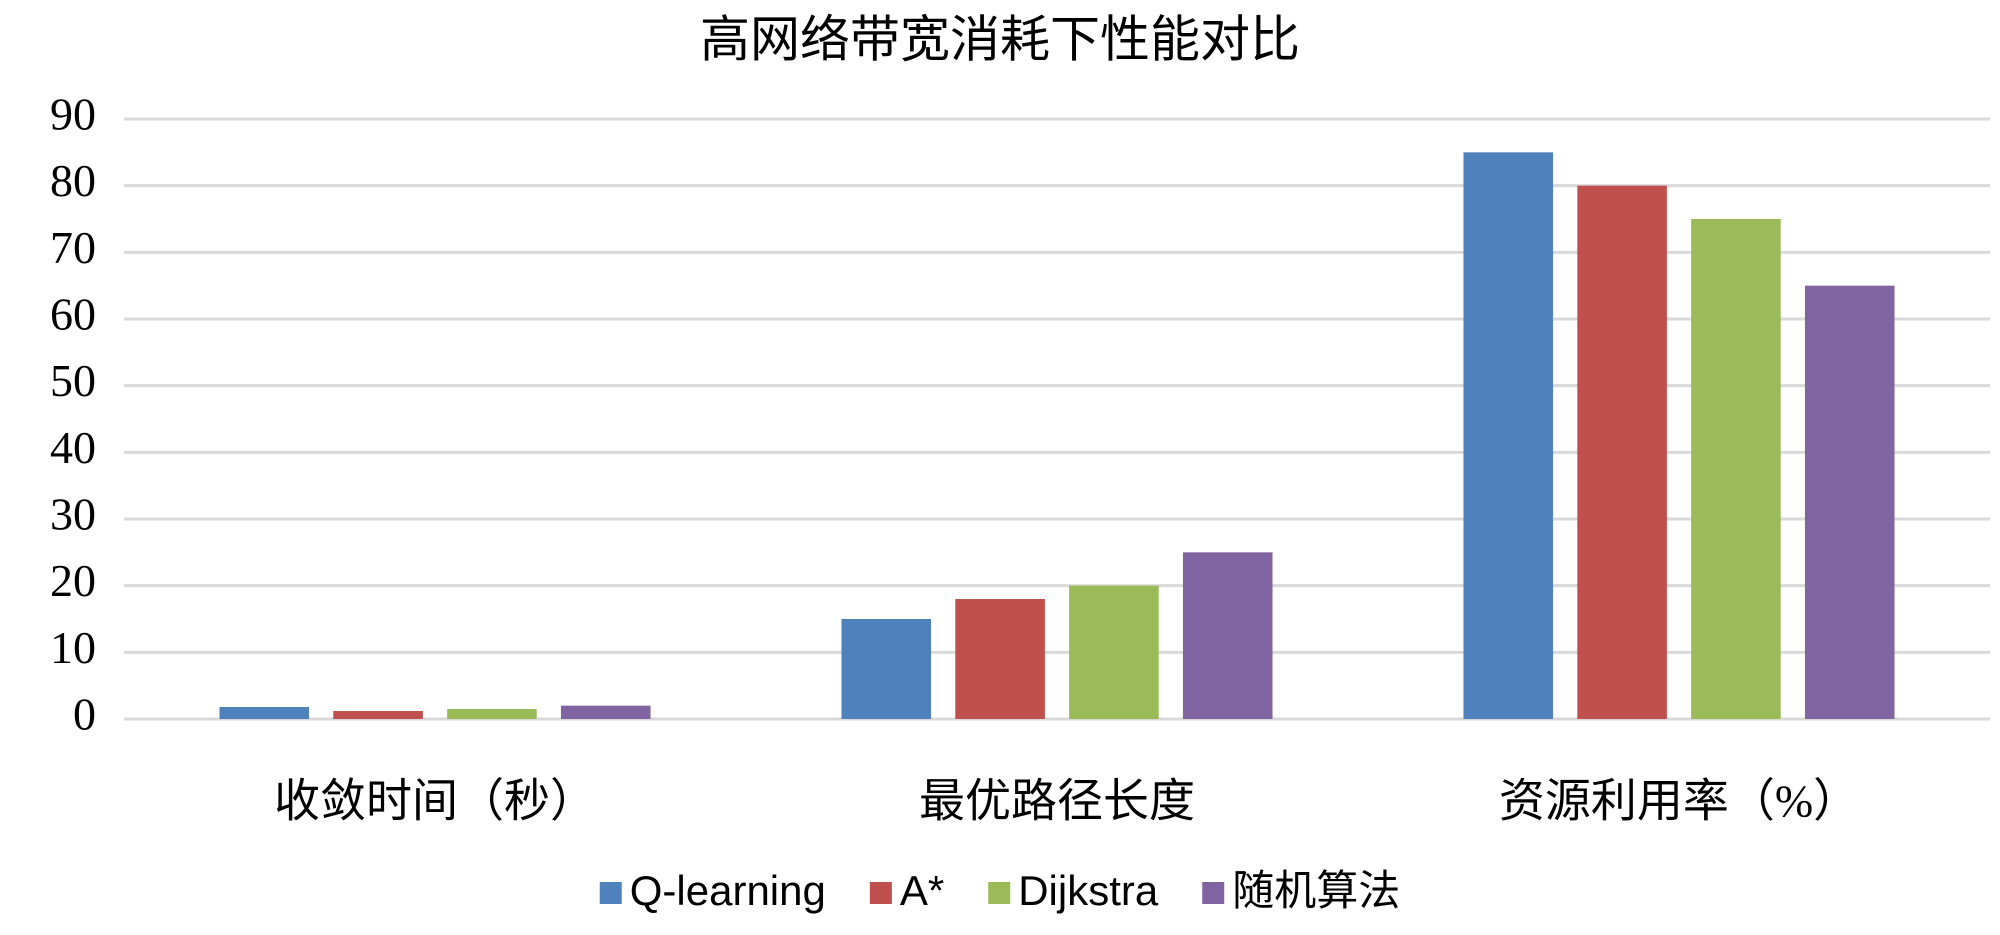 This screenshot has height=935, width=2000. What do you see at coordinates (73, 180) in the screenshot?
I see `y-tick-label: 80` at bounding box center [73, 180].